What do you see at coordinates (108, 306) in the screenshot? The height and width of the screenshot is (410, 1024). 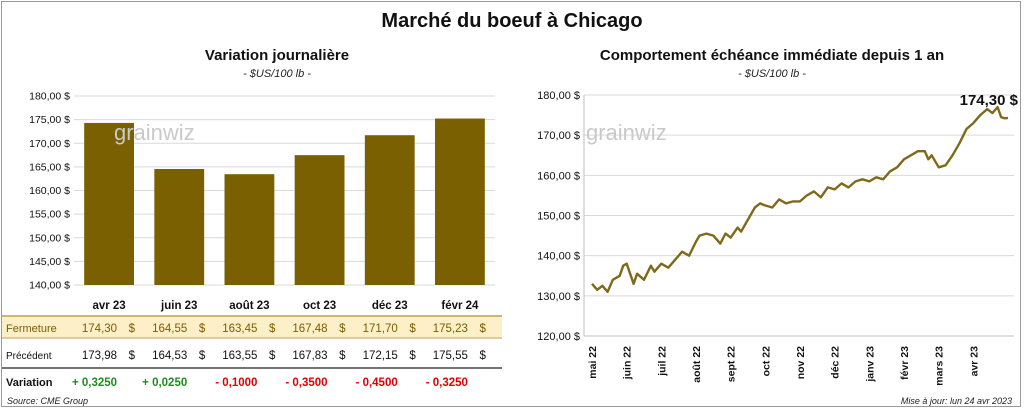 I see `bar-x-tick-label: avr 23` at bounding box center [108, 306].